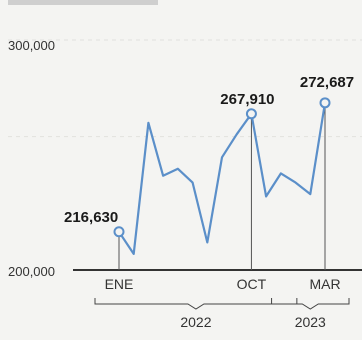  What do you see at coordinates (119, 284) in the screenshot?
I see `x-tick-label: ENE` at bounding box center [119, 284].